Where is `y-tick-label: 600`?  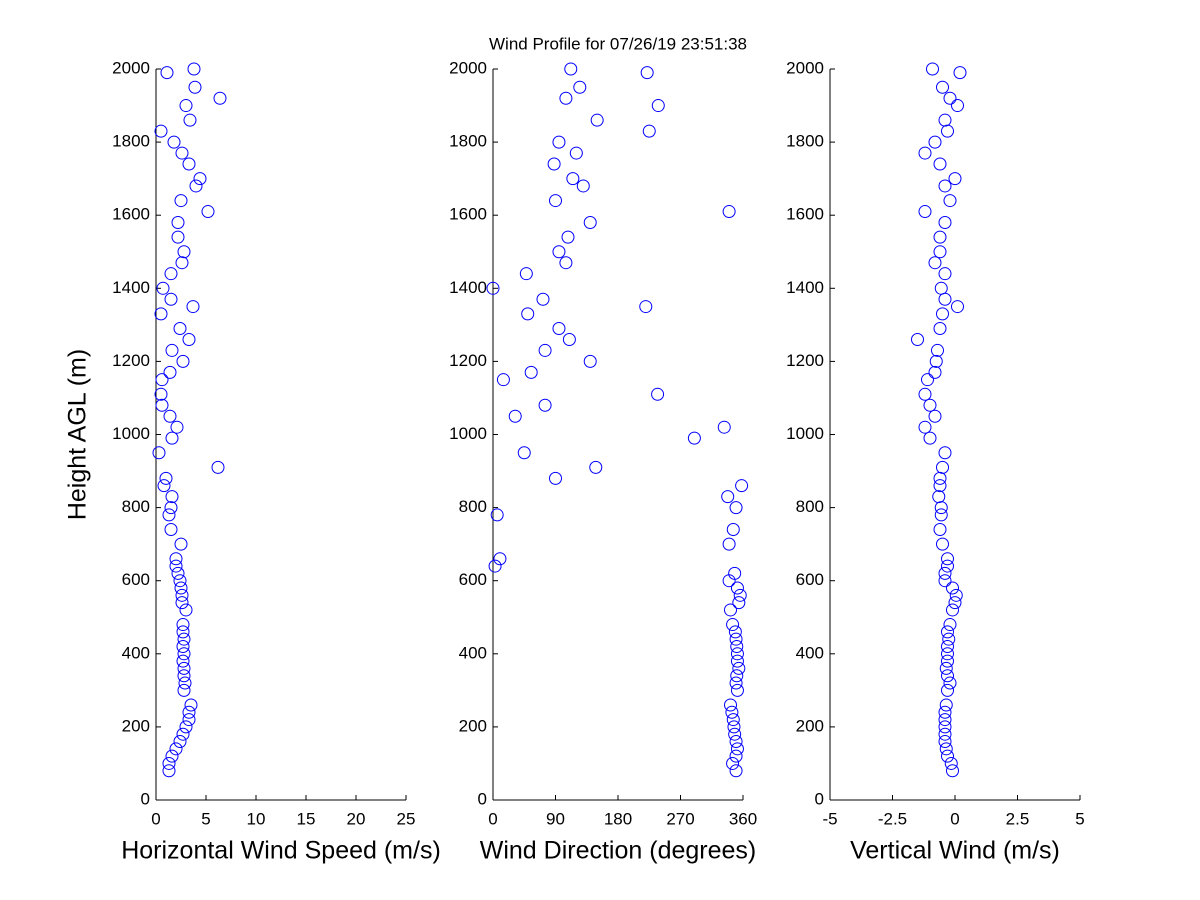 y-tick-label: 600 is located at coordinates (473, 579).